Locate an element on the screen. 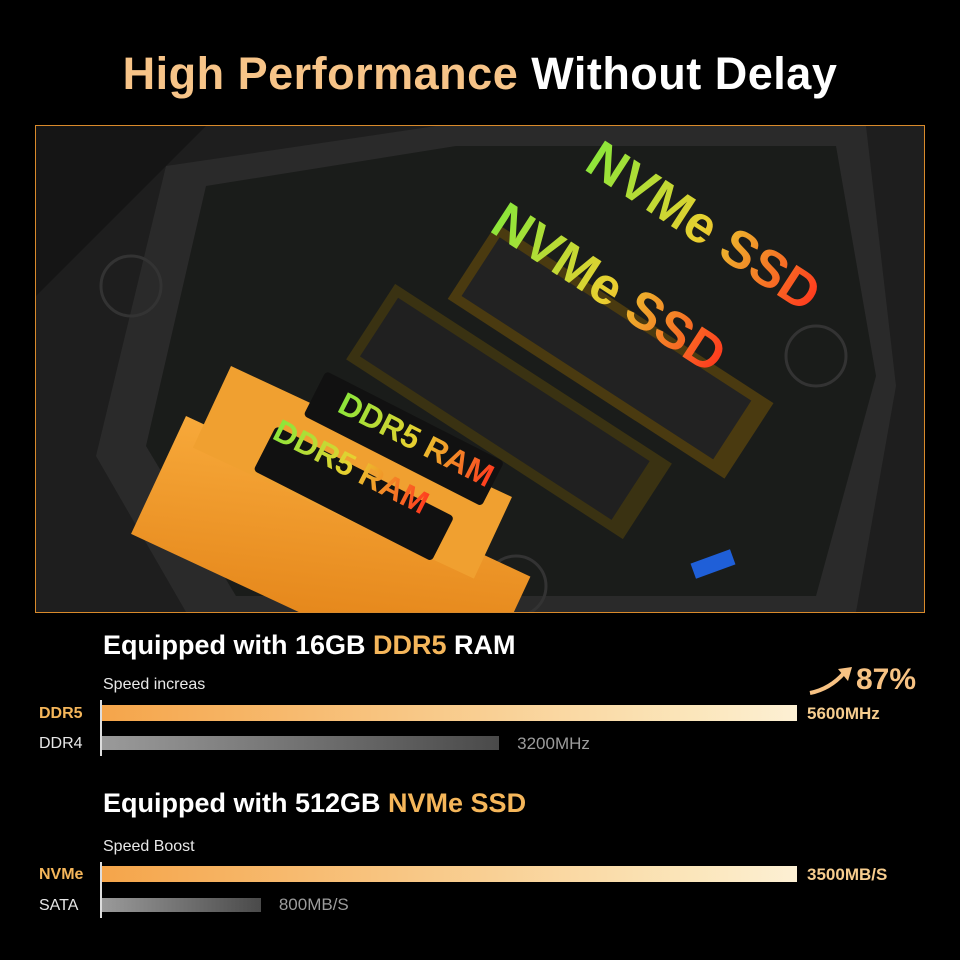 The width and height of the screenshot is (960, 960). arrow-up-right-icon is located at coordinates (830, 681).